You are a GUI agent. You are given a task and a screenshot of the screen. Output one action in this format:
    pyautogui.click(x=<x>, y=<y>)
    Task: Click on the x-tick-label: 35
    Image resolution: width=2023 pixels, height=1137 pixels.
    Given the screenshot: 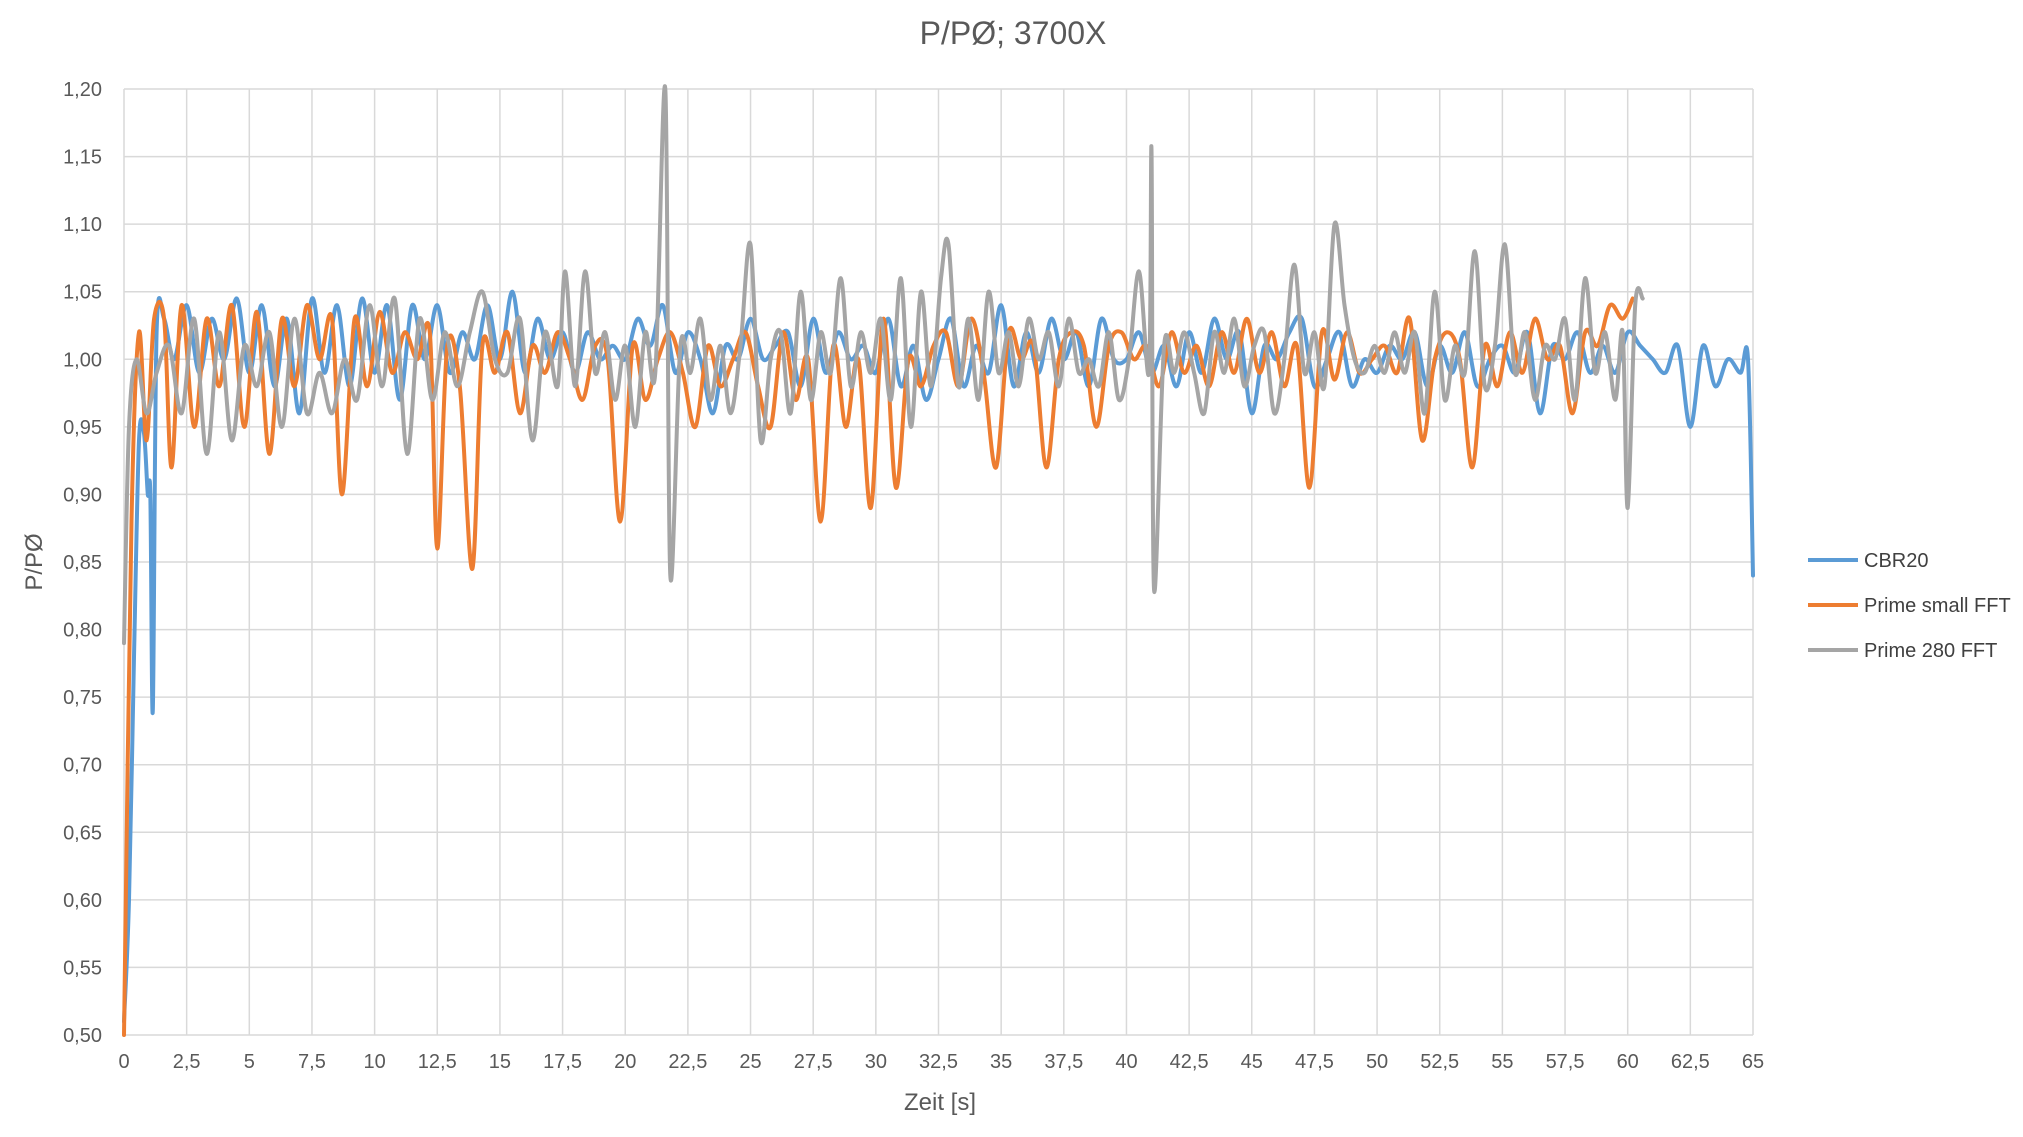 What is the action you would take?
    pyautogui.click(x=1001, y=1062)
    